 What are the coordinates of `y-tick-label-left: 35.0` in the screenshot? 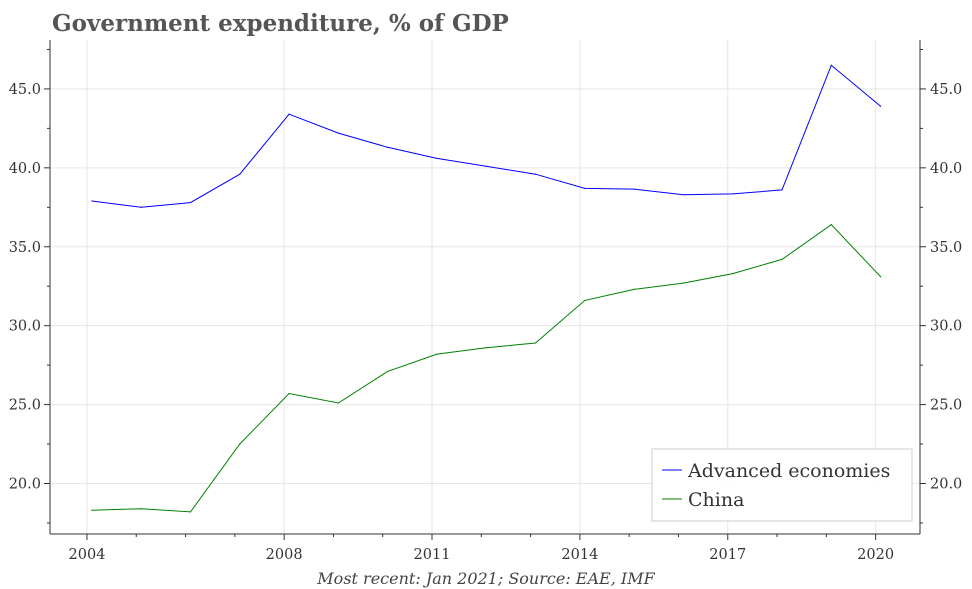 It's located at (25, 248).